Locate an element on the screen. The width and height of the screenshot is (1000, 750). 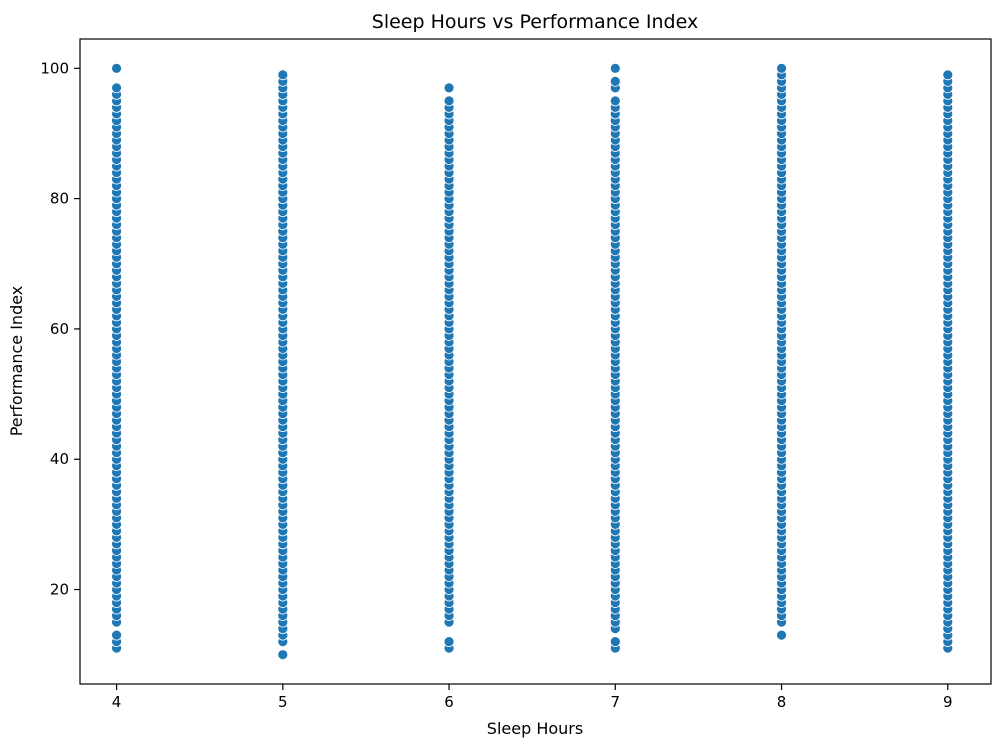
x-tick-label: 5 is located at coordinates (283, 702).